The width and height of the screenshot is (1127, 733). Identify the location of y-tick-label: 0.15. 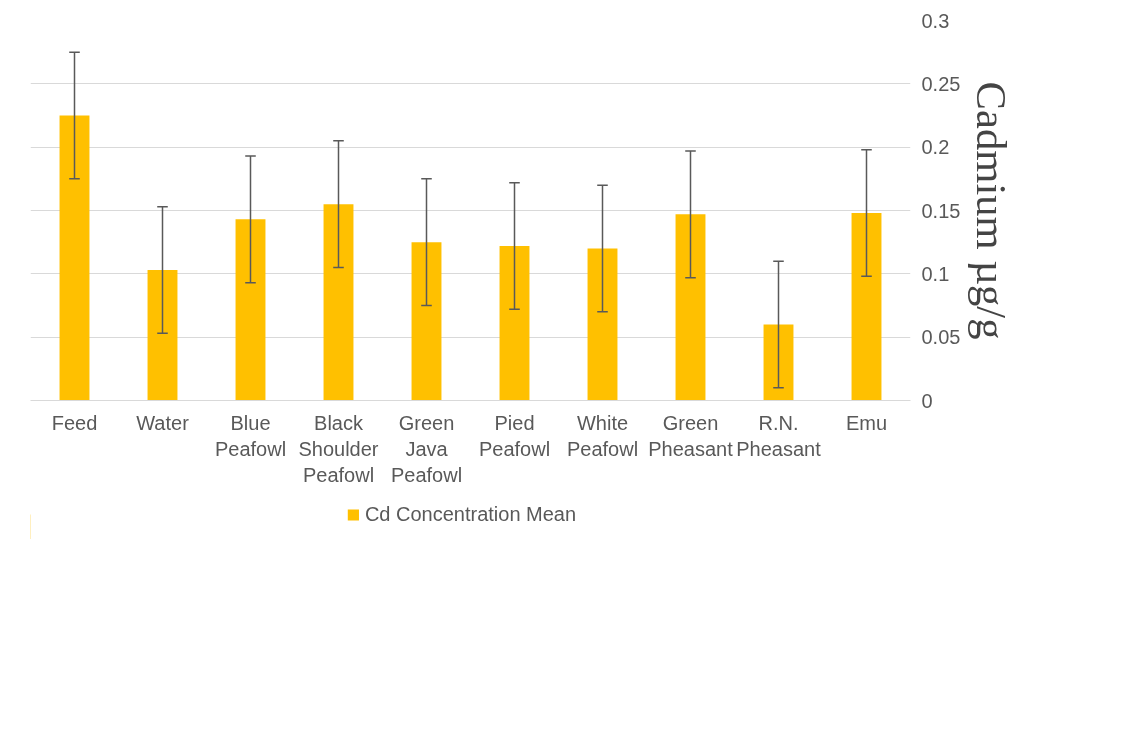
(941, 210).